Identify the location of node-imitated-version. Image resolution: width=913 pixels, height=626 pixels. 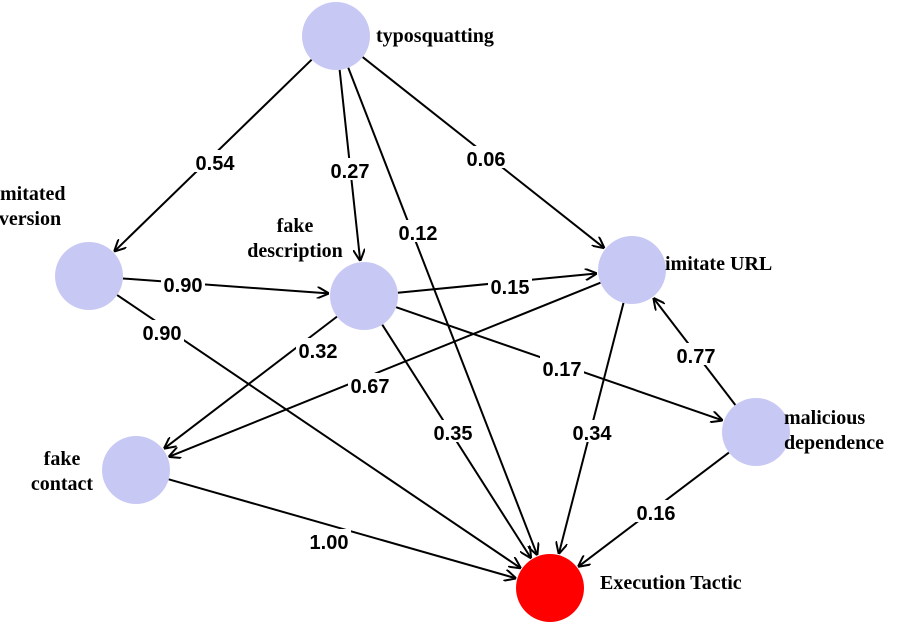
(89, 276).